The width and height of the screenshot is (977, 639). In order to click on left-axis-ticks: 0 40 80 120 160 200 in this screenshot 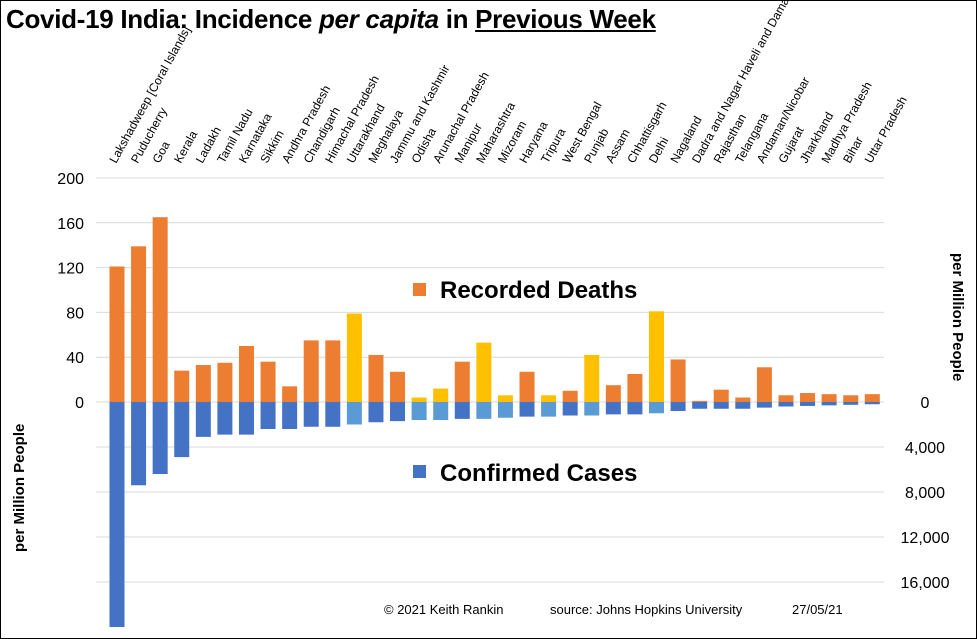, I will do `click(70, 291)`.